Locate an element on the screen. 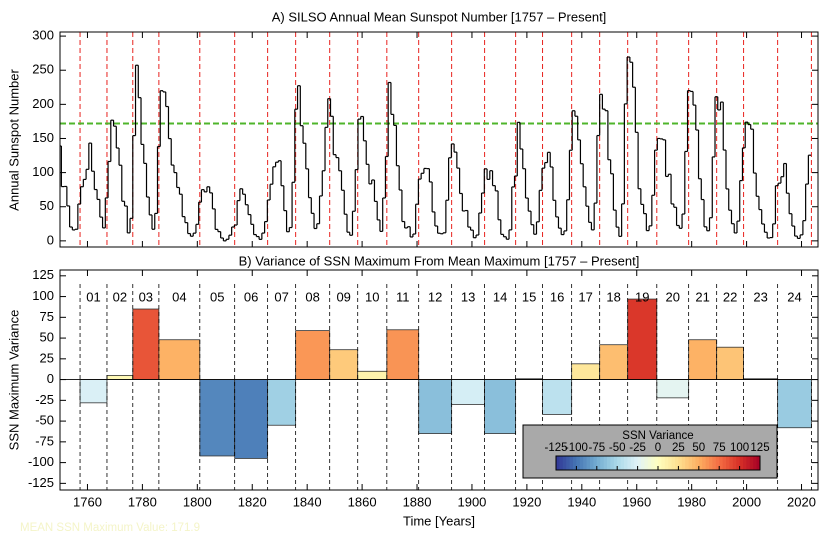  x-tick-label: 1920 is located at coordinates (526, 501).